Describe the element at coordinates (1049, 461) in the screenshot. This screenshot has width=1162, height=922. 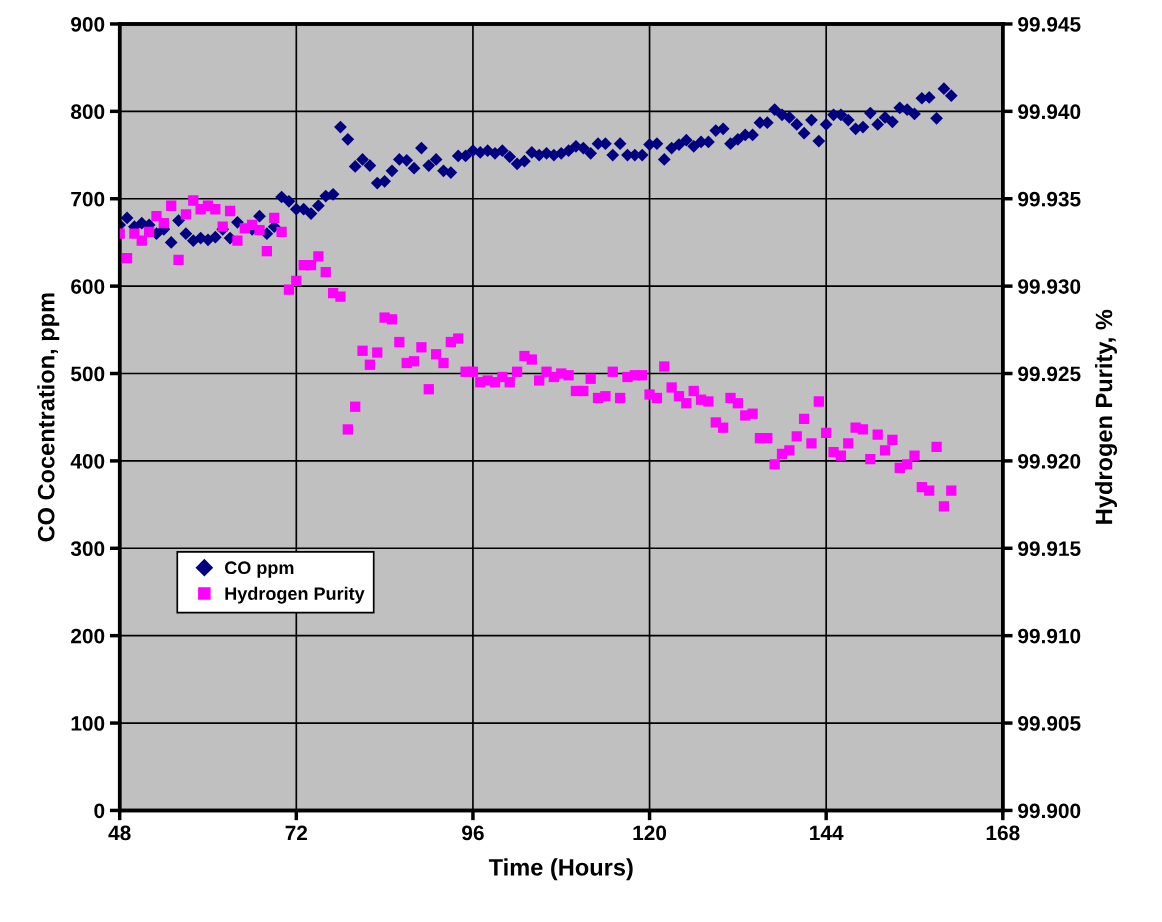
I see `y2-tick-label: 99.920` at that location.